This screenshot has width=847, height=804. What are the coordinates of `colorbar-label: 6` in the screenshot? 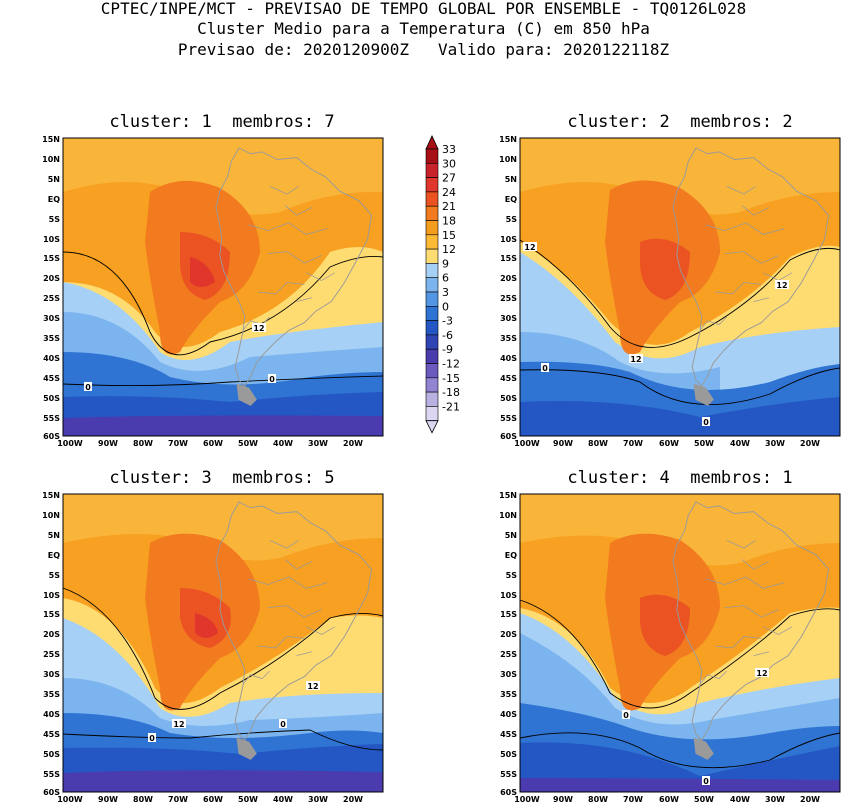 It's located at (445, 278).